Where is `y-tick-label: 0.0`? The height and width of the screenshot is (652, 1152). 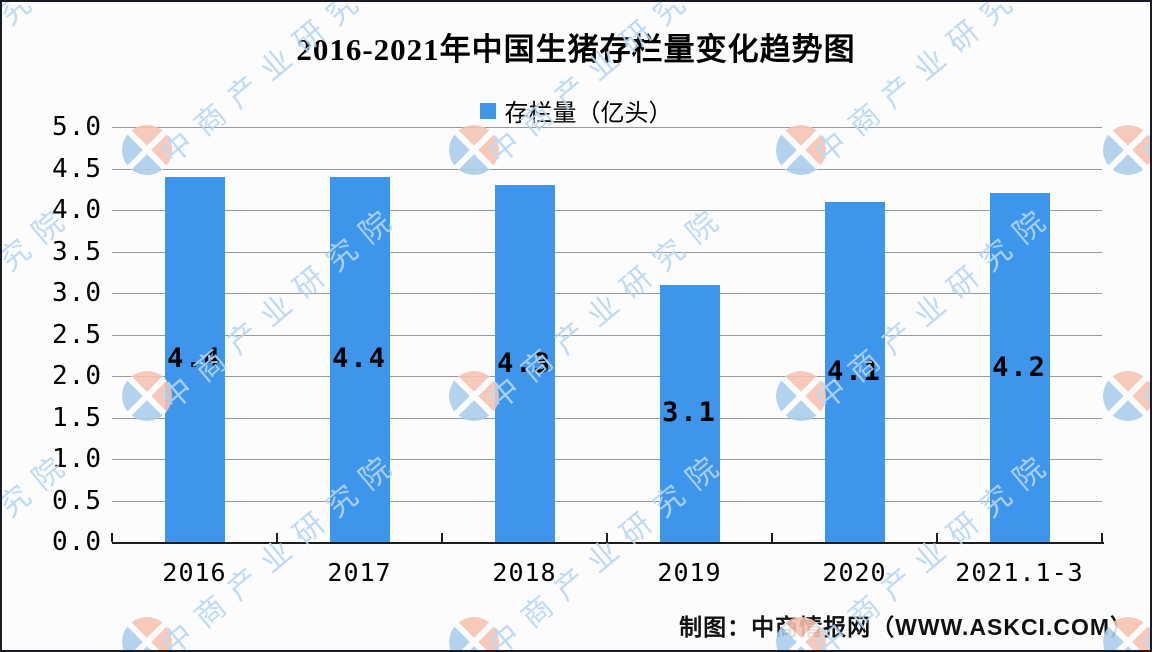 y-tick-label: 0.0 is located at coordinates (77, 542).